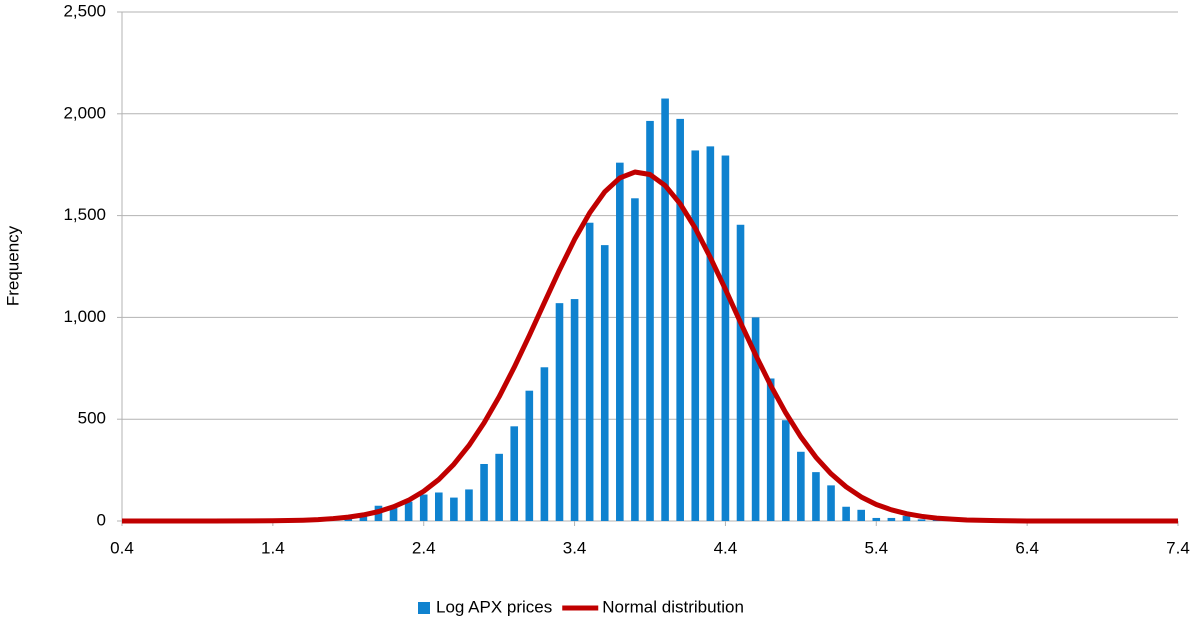  Describe the element at coordinates (122, 547) in the screenshot. I see `x-tick-label: 0.4` at that location.